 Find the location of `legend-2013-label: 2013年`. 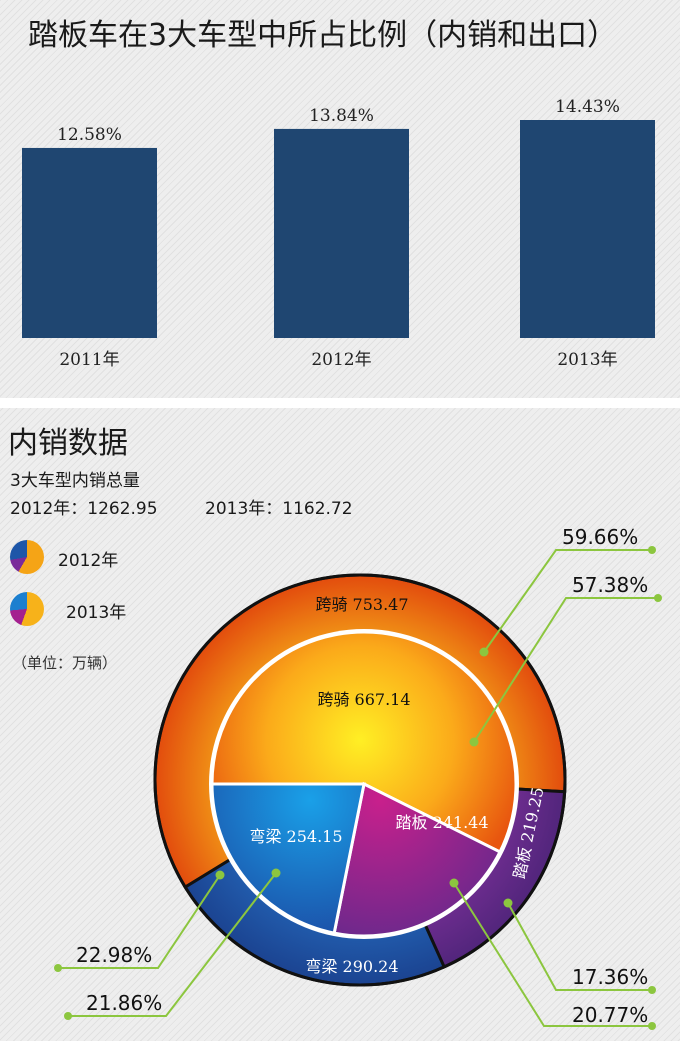

legend-2013-label: 2013年 is located at coordinates (96, 613).